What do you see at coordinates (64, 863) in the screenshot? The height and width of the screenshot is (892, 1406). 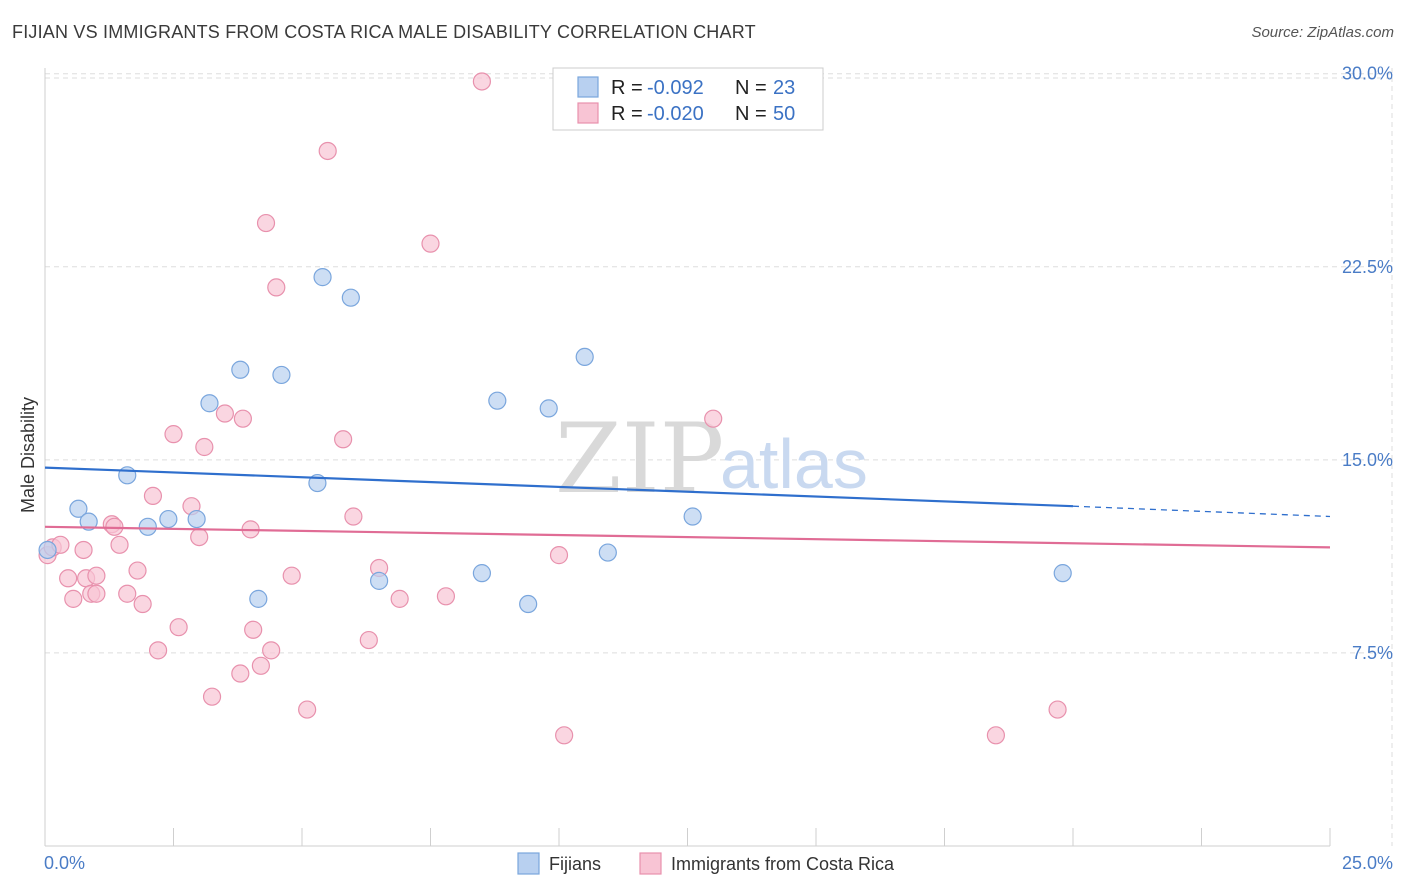 I see `x-tick-label-min: 0.0%` at bounding box center [64, 863].